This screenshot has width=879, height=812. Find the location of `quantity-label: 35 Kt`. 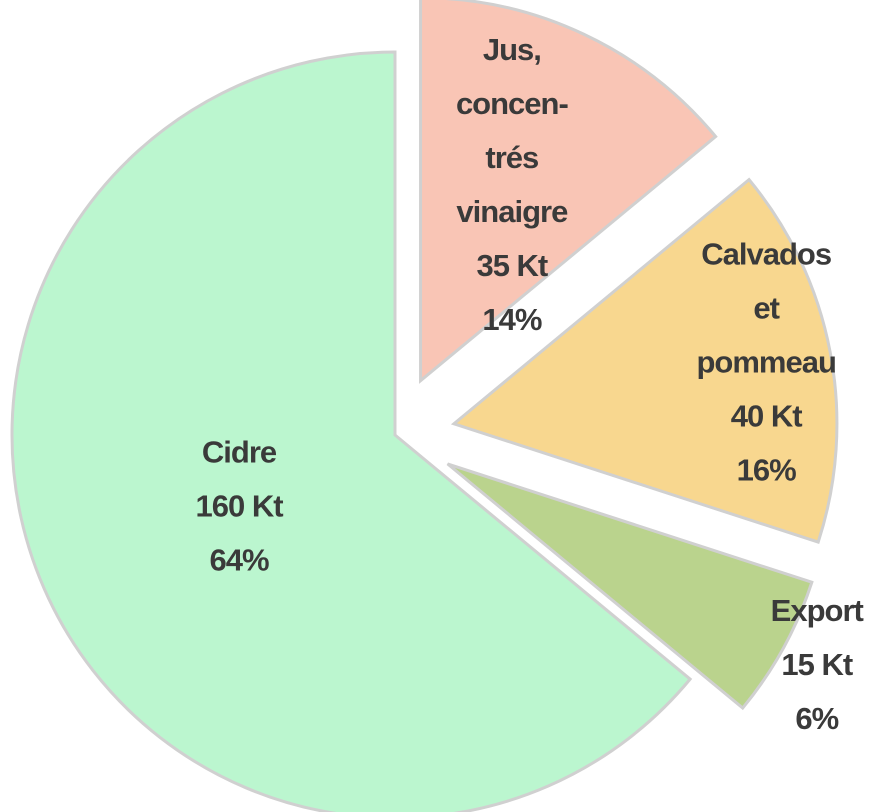

quantity-label: 35 Kt is located at coordinates (511, 265).